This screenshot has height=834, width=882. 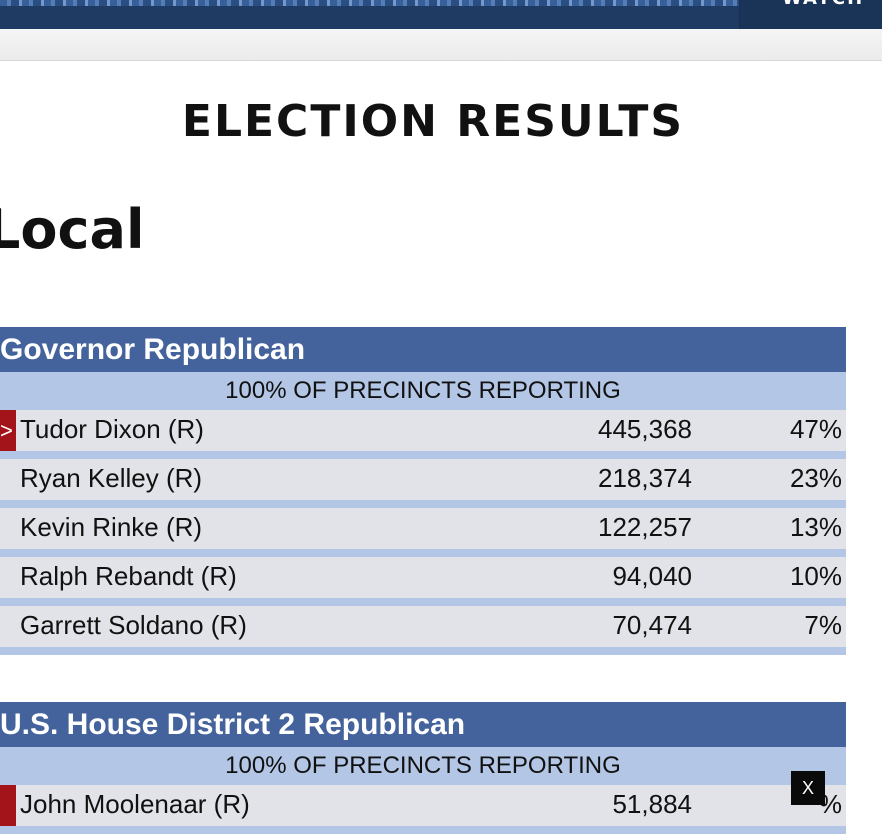 I want to click on candidate-percent: 23%, so click(x=815, y=478).